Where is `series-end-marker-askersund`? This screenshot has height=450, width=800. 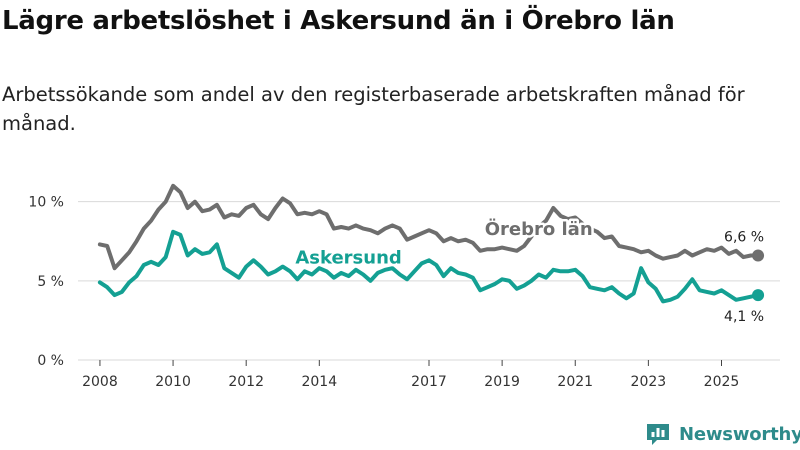
series-end-marker-askersund is located at coordinates (758, 295).